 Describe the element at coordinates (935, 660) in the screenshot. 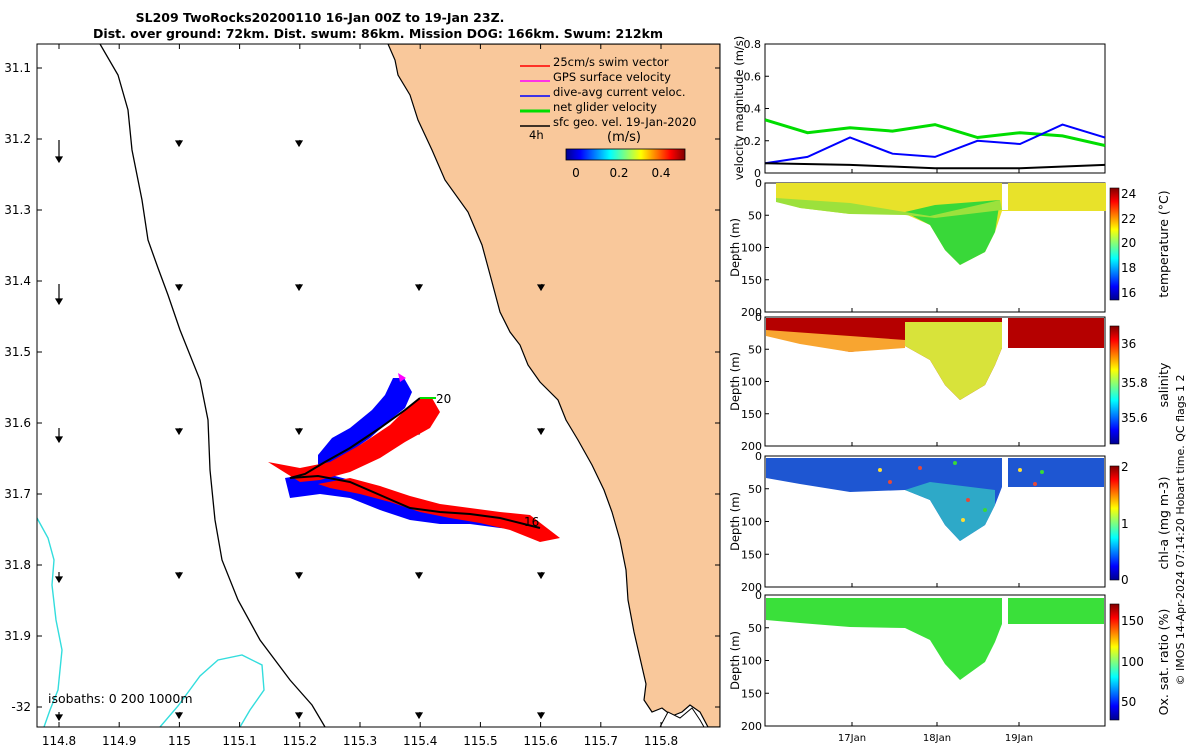

I see `oxygen-panel` at that location.